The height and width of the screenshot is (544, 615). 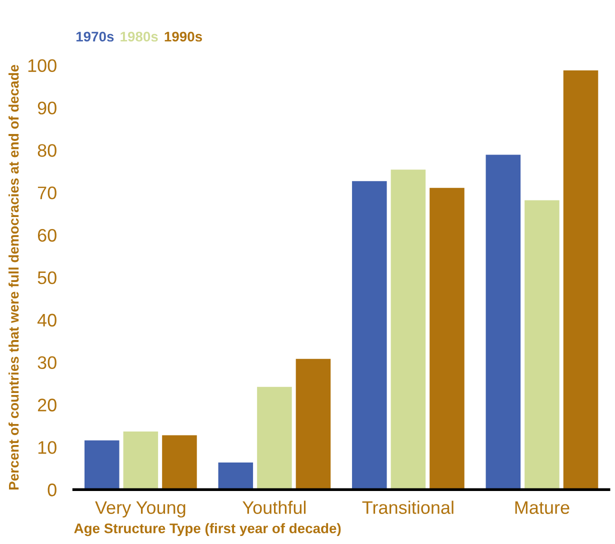 I want to click on y-tick-label: 30, so click(x=47, y=363).